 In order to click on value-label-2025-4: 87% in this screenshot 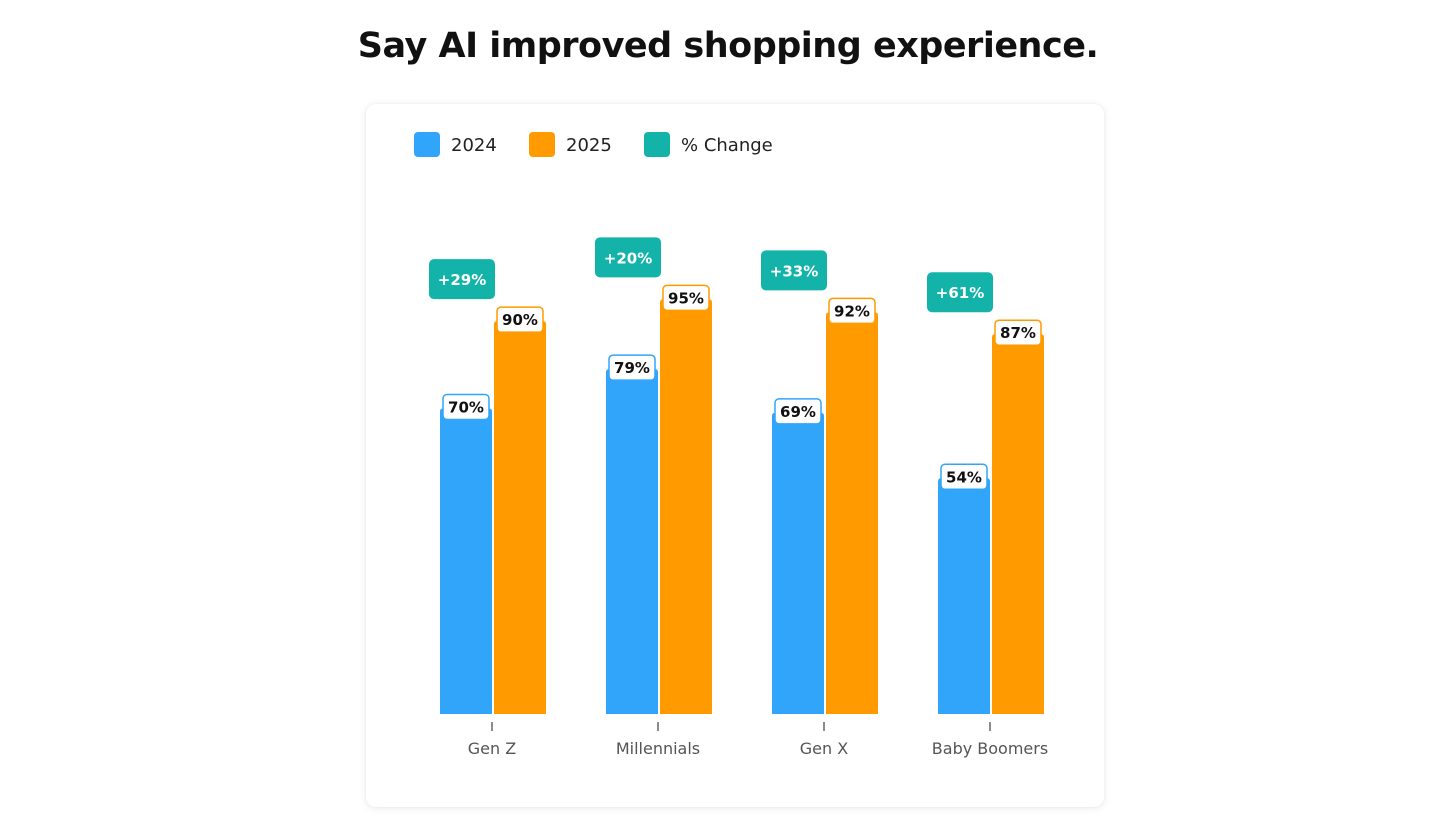, I will do `click(1018, 333)`.